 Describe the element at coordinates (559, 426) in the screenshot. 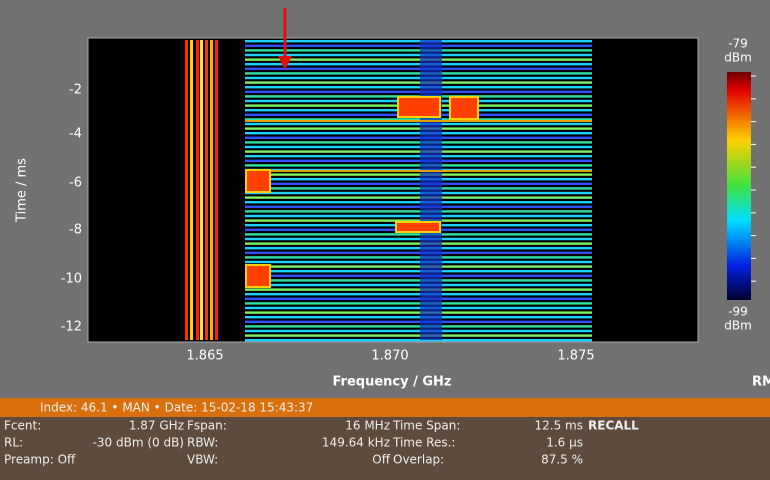

I see `info-value: 12.5 ms` at that location.